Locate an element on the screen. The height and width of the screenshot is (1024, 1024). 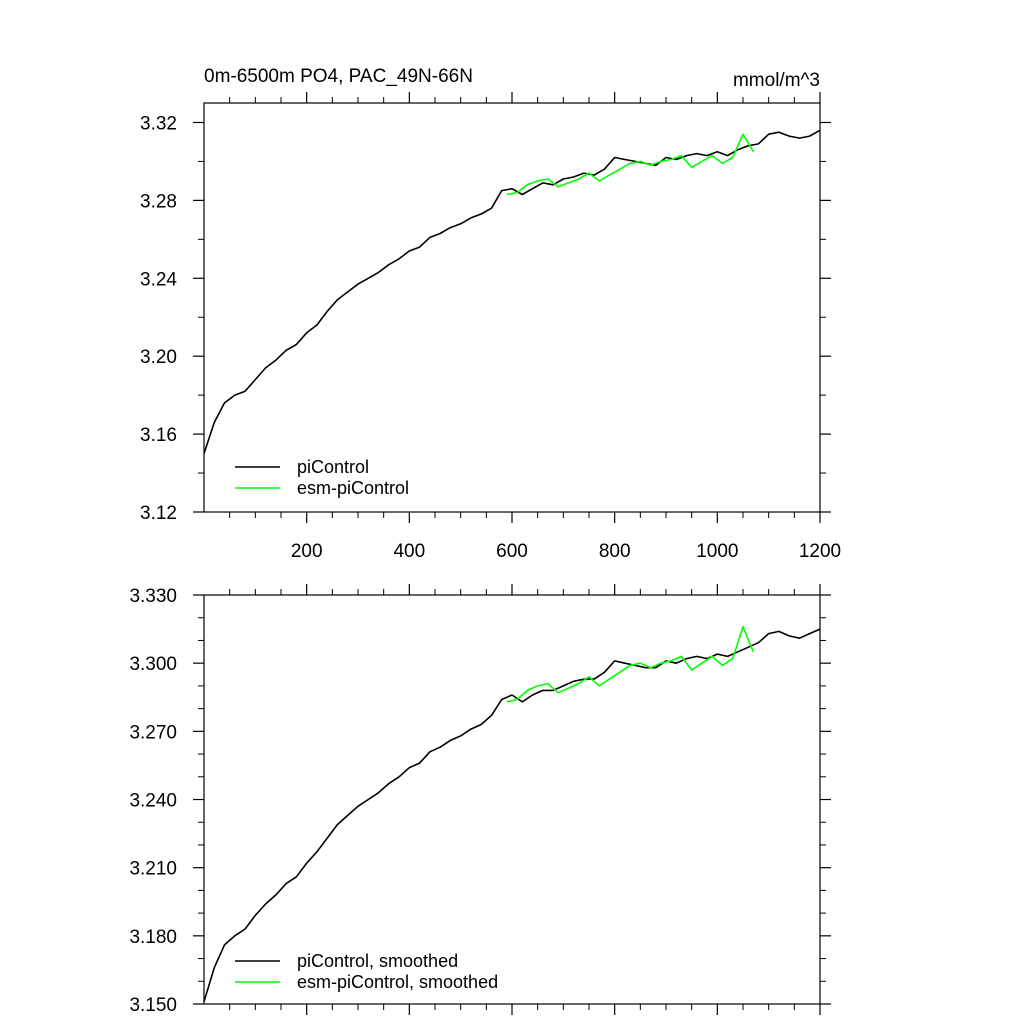
y-tick-label: 3.150 is located at coordinates (153, 1005).